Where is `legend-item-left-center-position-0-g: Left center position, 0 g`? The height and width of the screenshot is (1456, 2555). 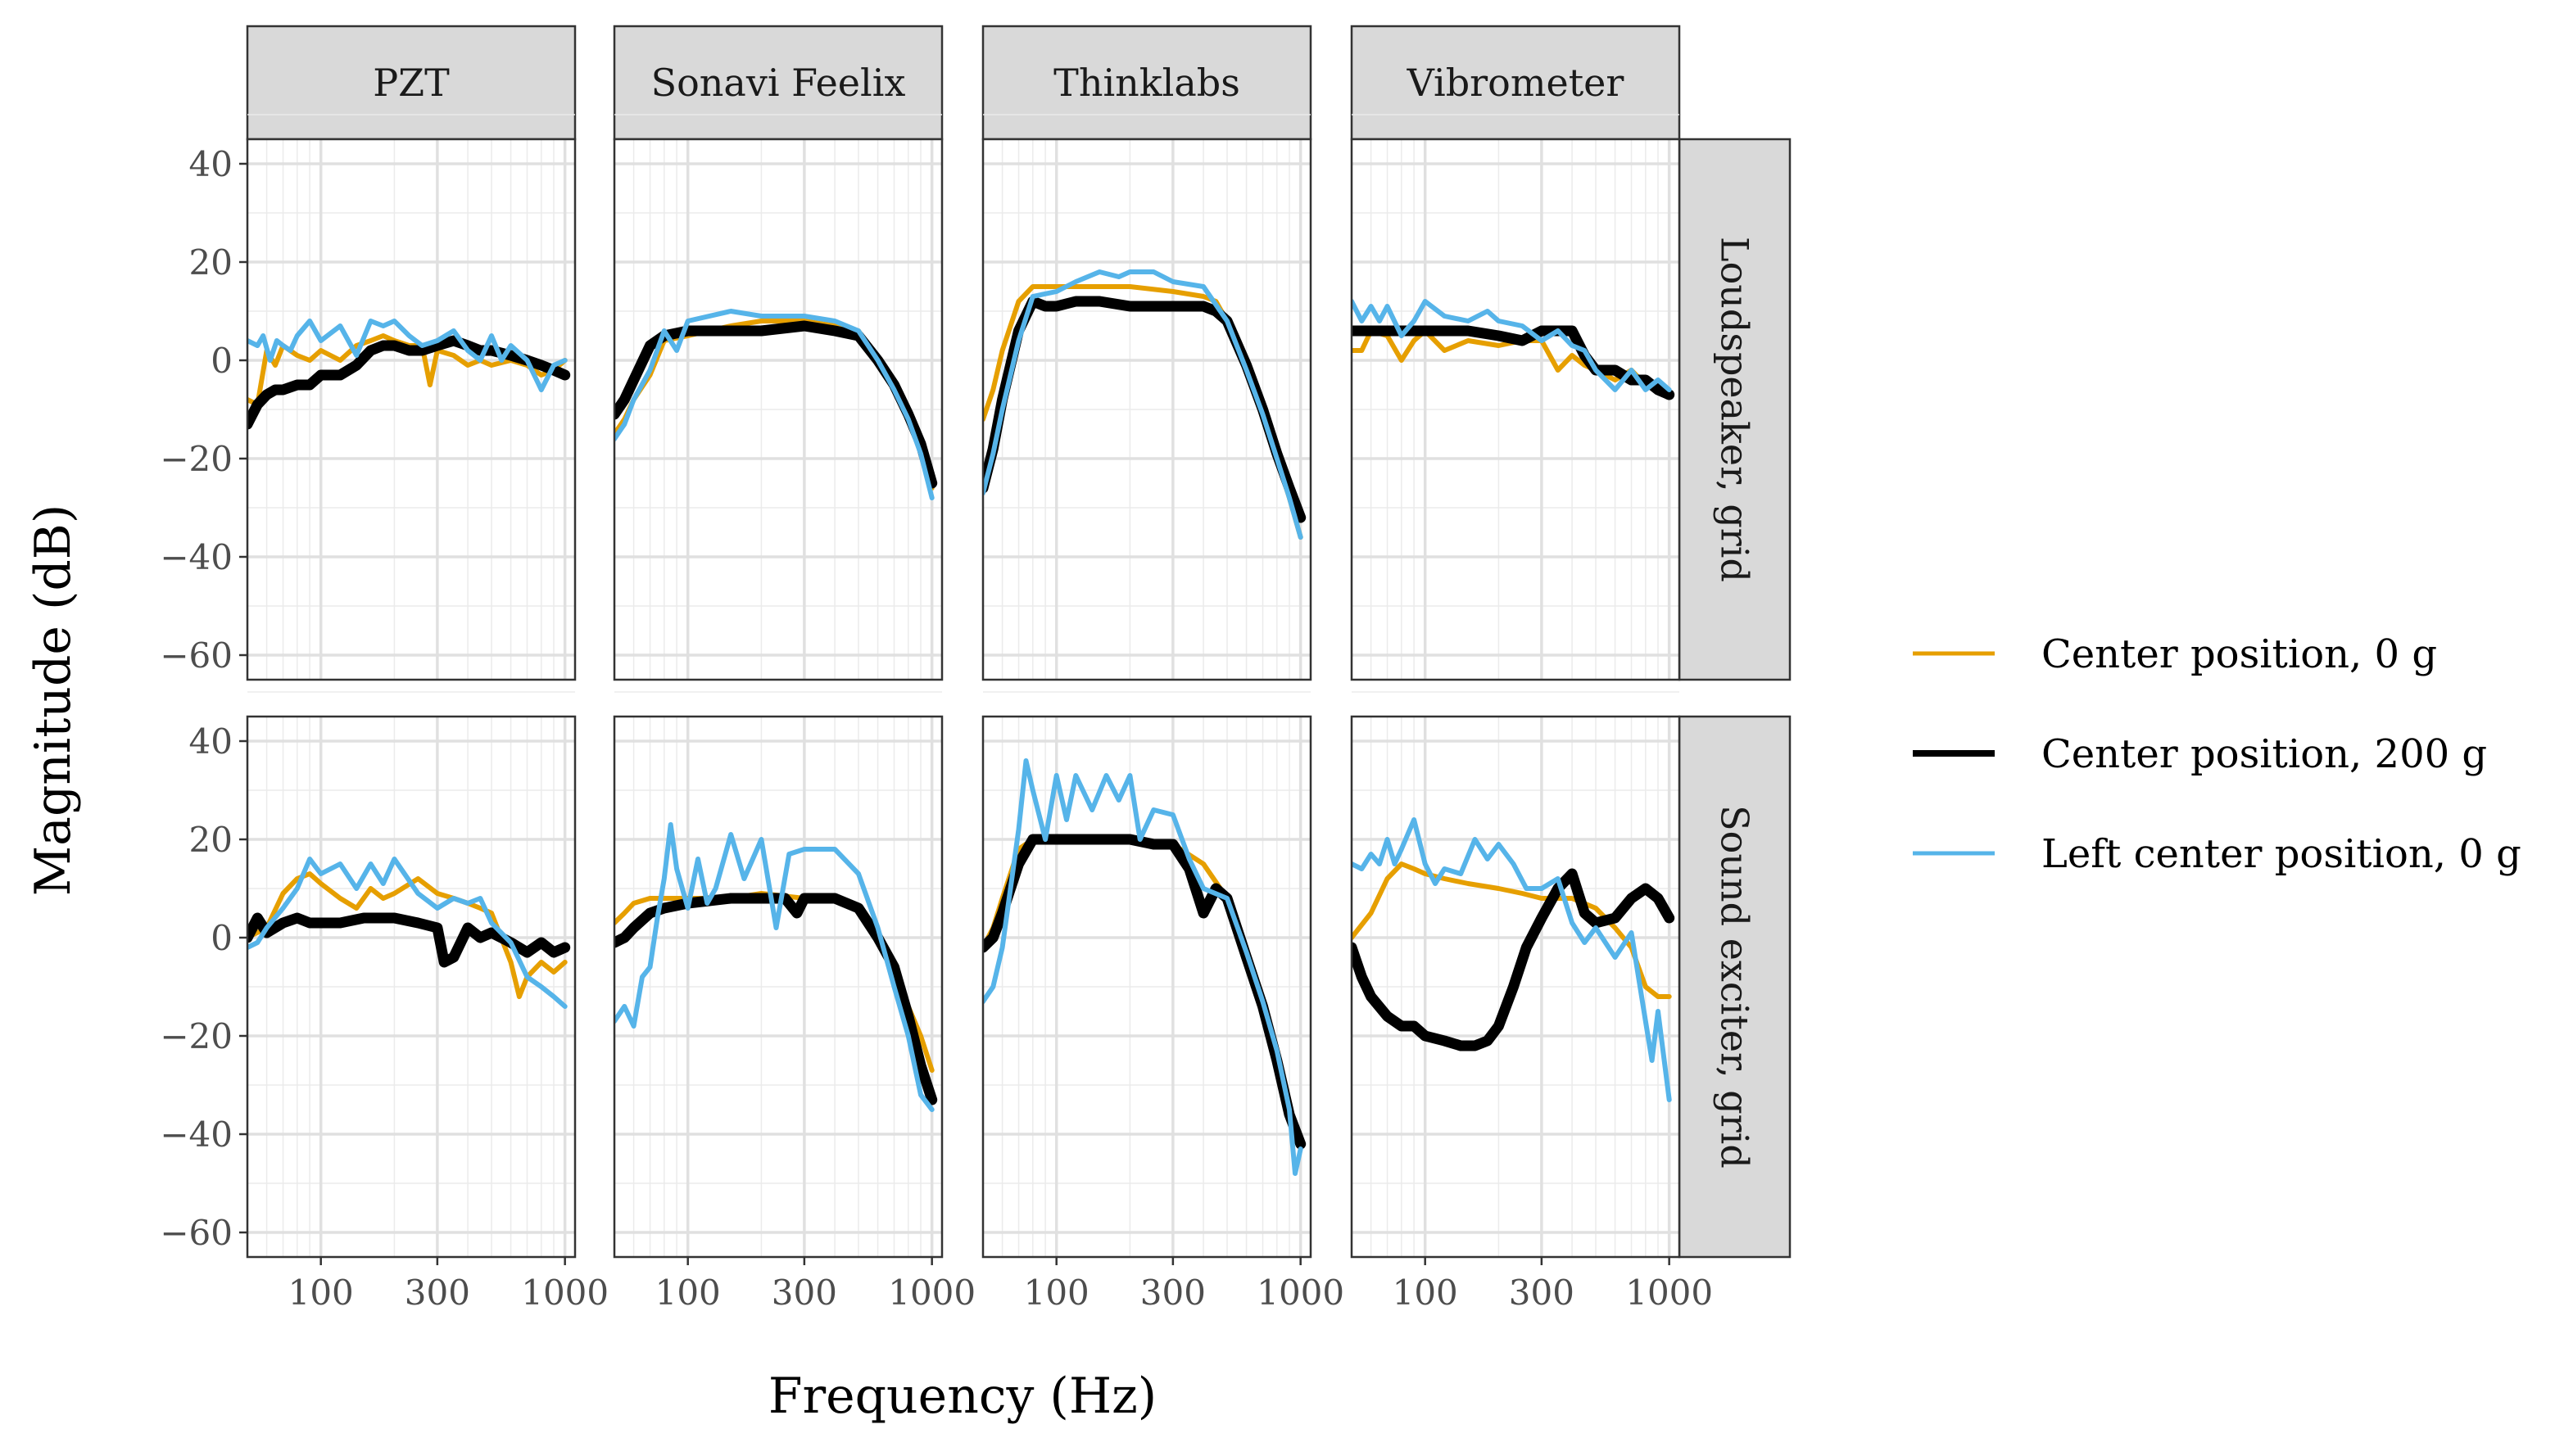
legend-item-left-center-position-0-g: Left center position, 0 g is located at coordinates (2217, 854).